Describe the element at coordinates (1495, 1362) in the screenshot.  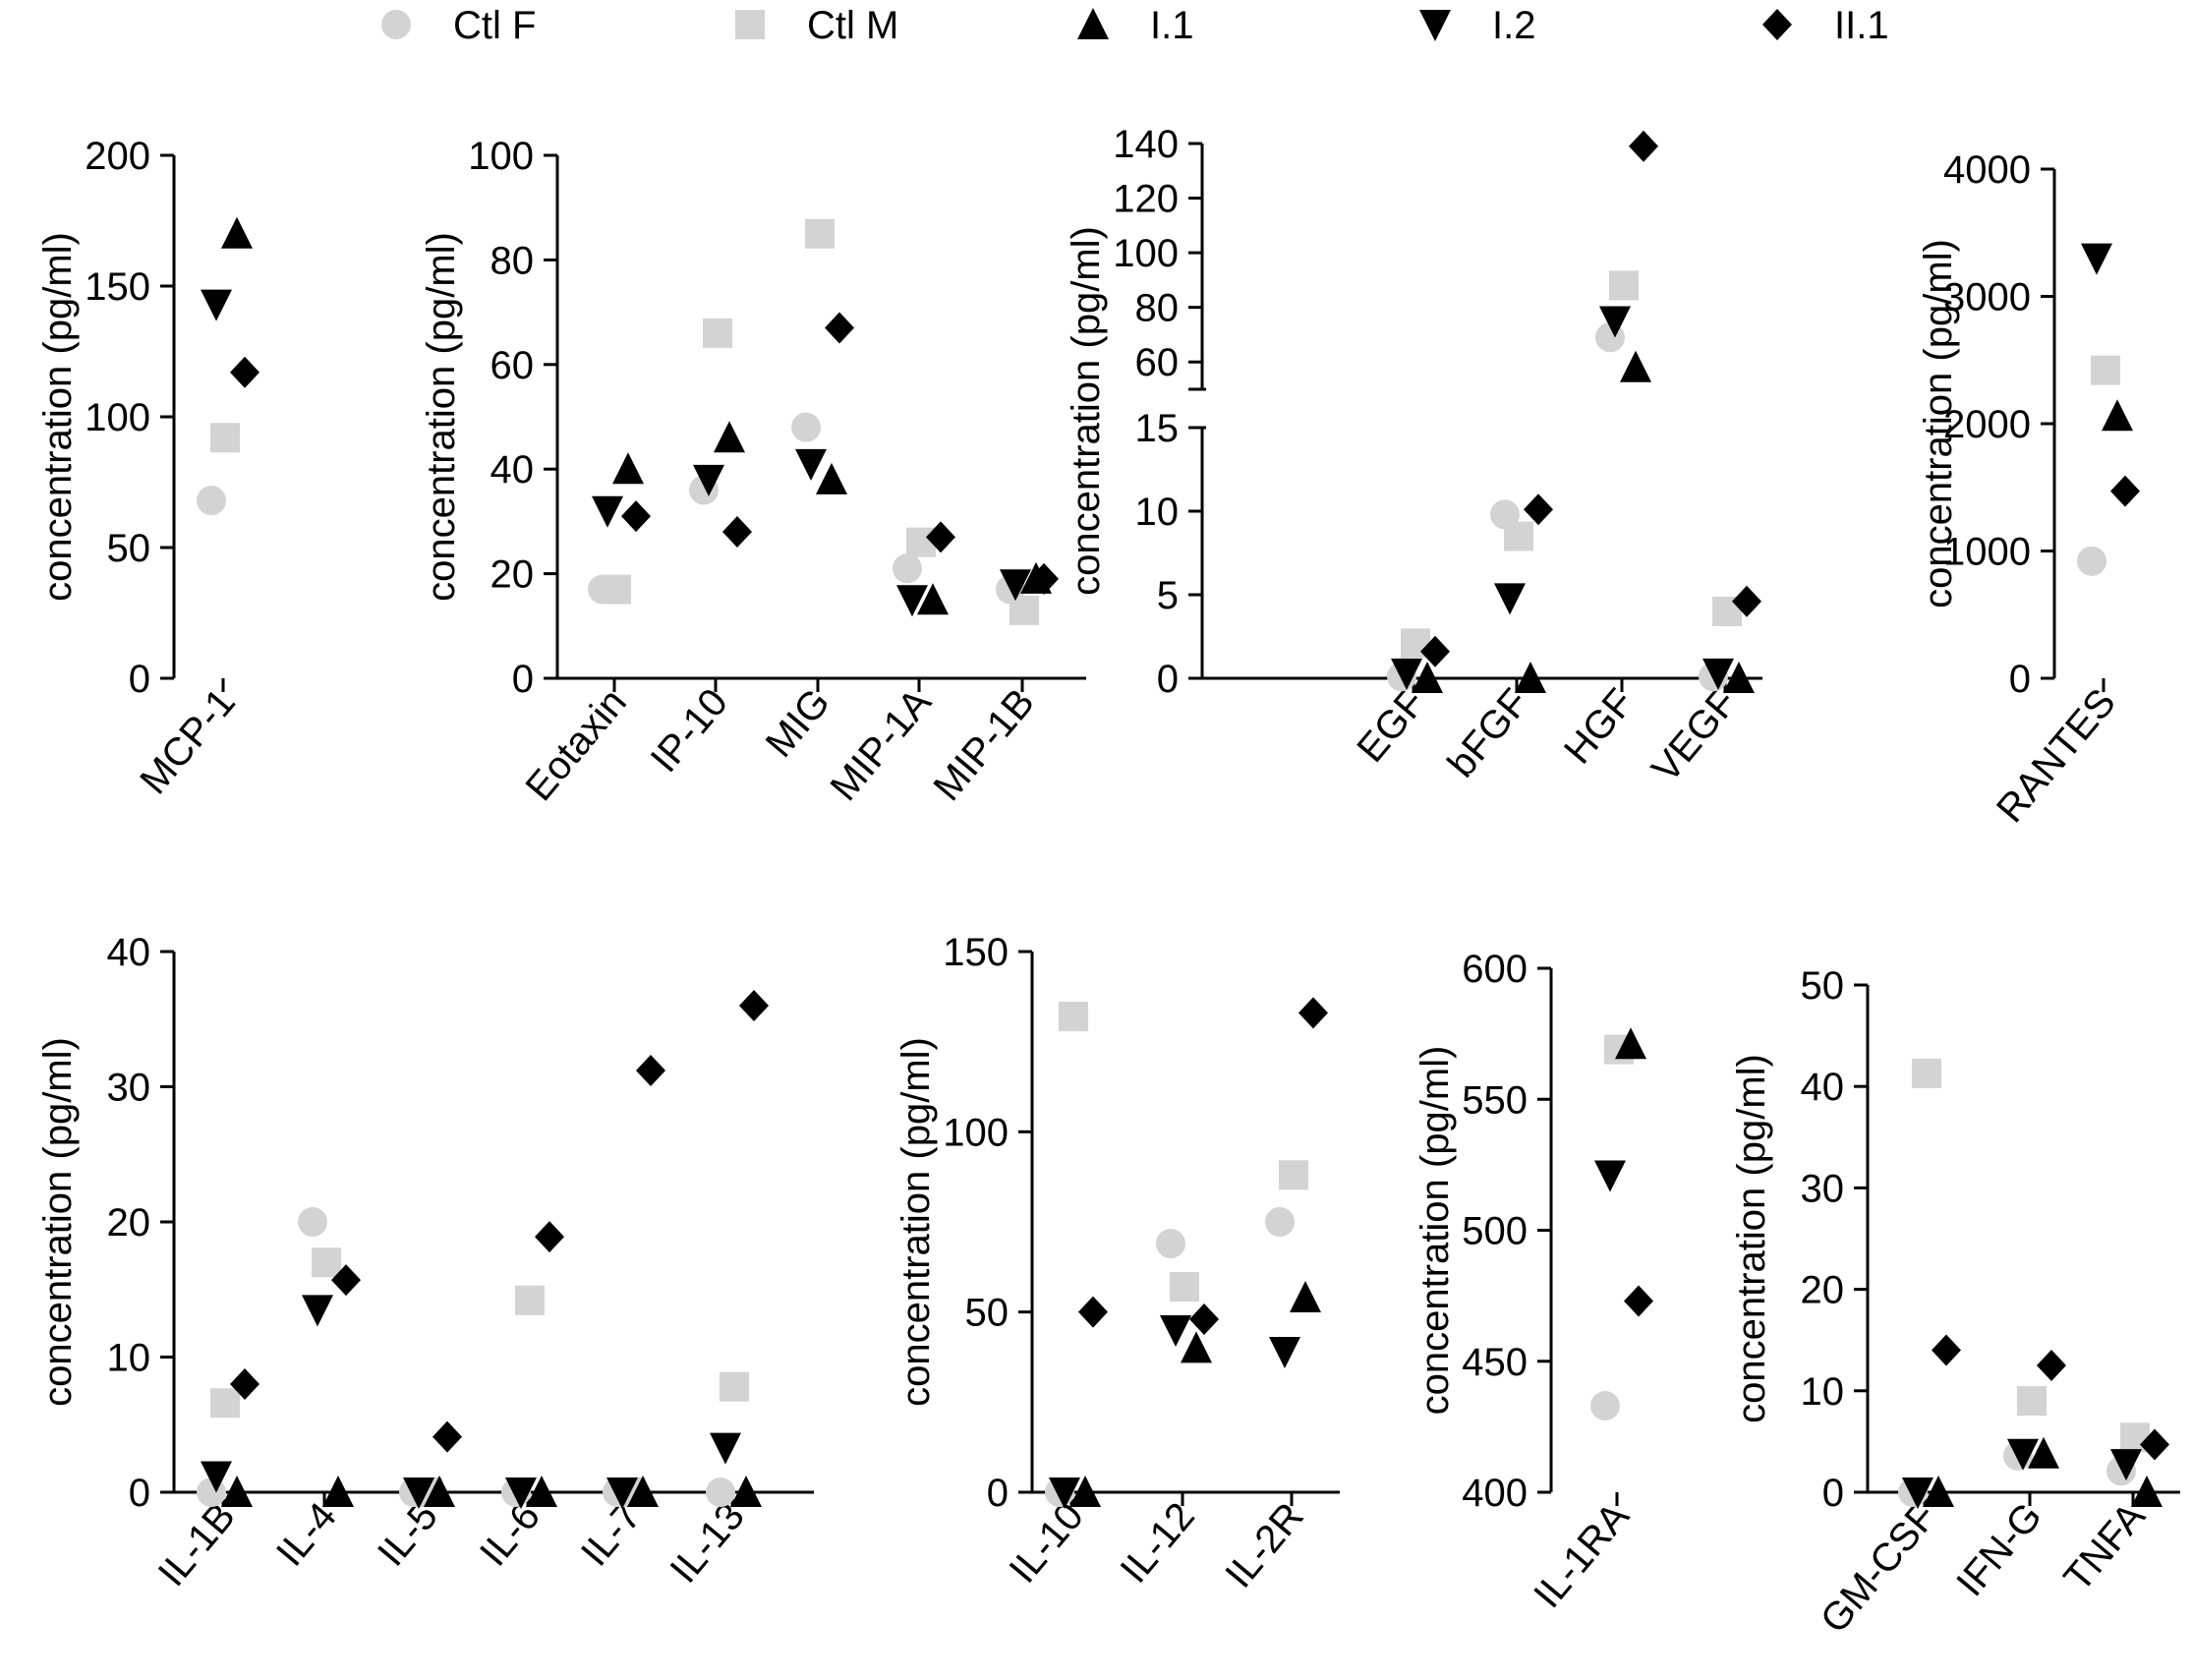
I see `y-tick-label: 450` at that location.